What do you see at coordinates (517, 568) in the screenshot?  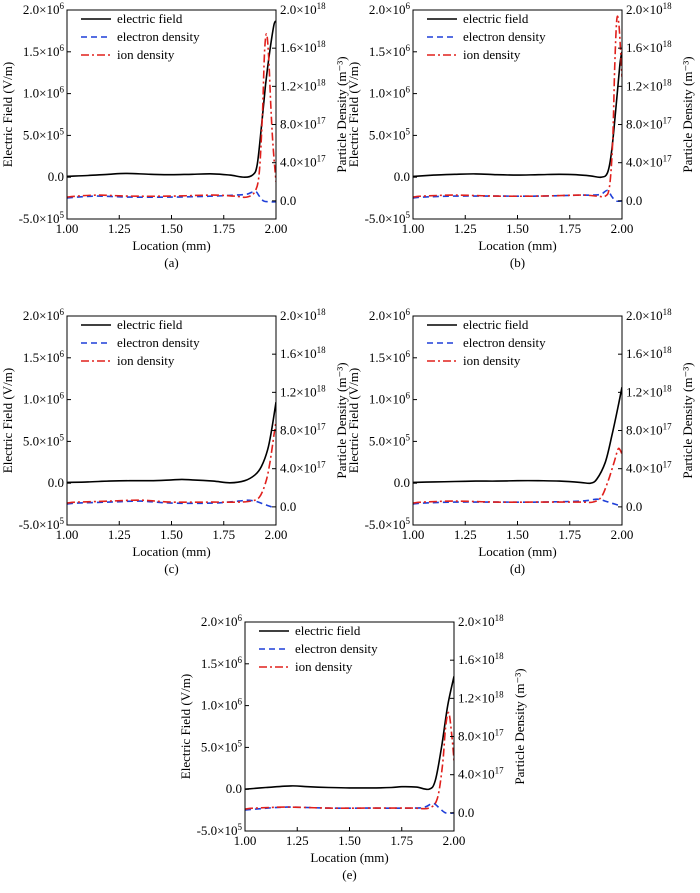 I see `panel-label: (d)` at bounding box center [517, 568].